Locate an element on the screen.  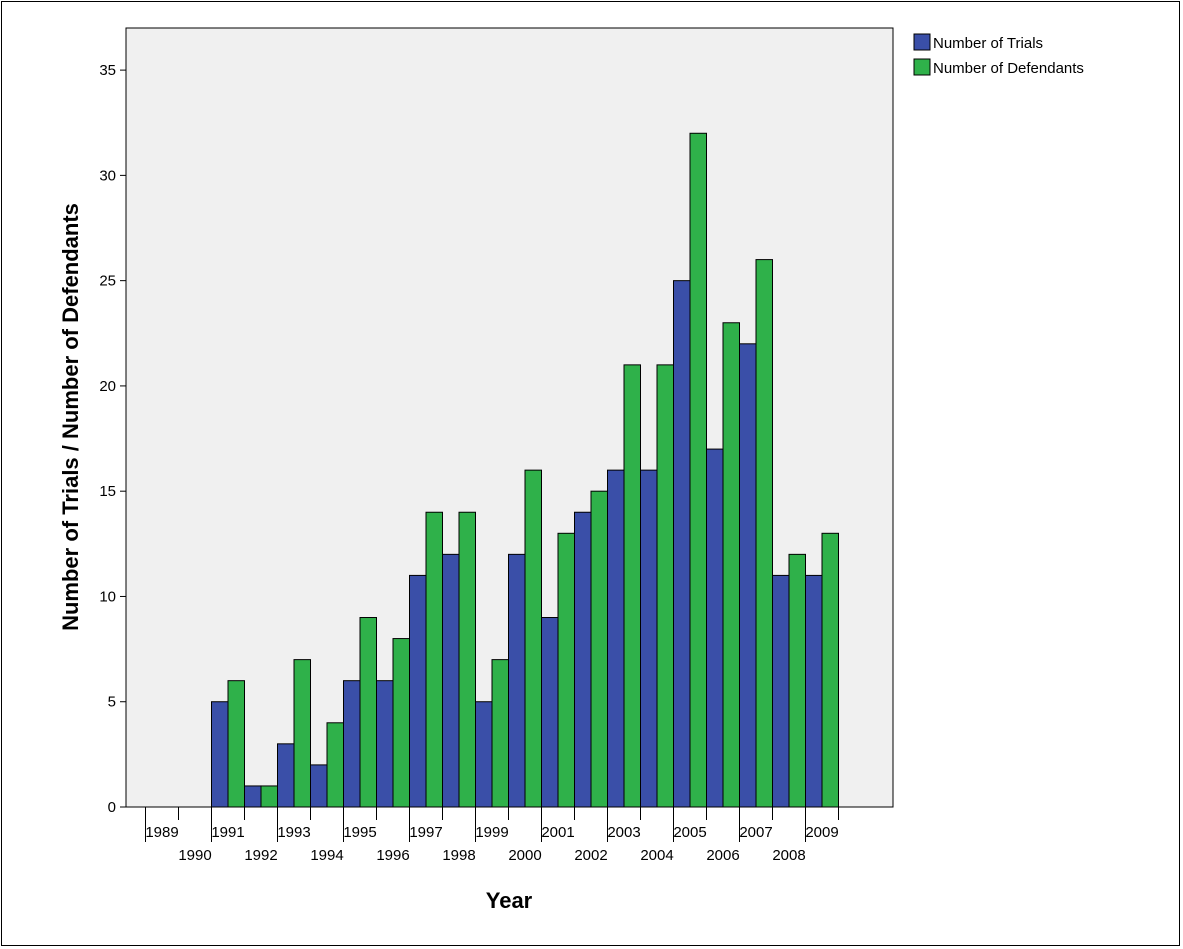
x-tick-label-2004: 2004 is located at coordinates (656, 855).